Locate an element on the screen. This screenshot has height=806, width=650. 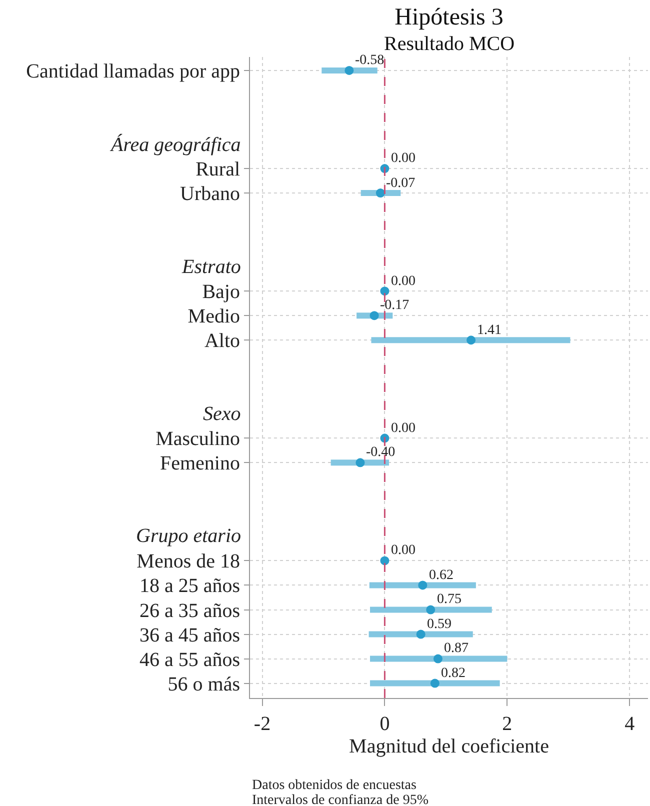
data-label: -0.40 is located at coordinates (381, 452).